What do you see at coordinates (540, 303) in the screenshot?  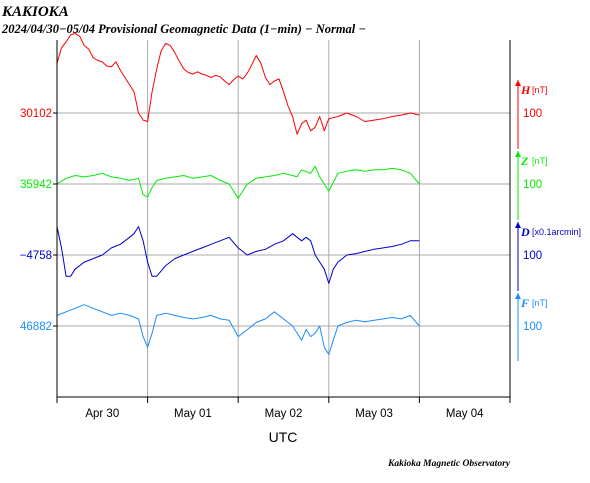 I see `unit-label-F: [nT]` at bounding box center [540, 303].